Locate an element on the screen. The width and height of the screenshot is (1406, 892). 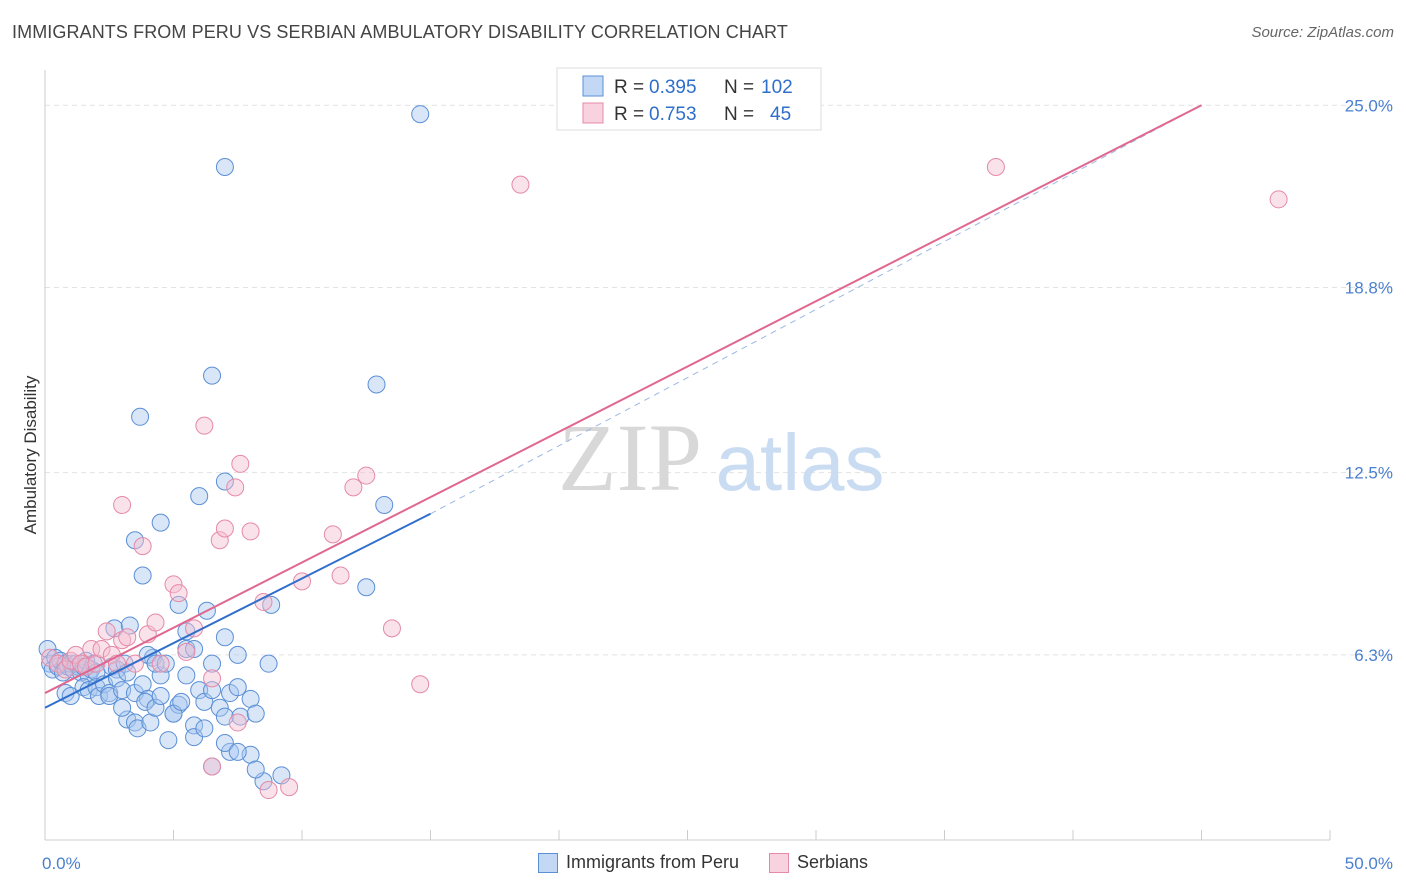
correlation-legend: R = 0.395 N = 102 R = 0.753 N = 45 is located at coordinates (689, 99).